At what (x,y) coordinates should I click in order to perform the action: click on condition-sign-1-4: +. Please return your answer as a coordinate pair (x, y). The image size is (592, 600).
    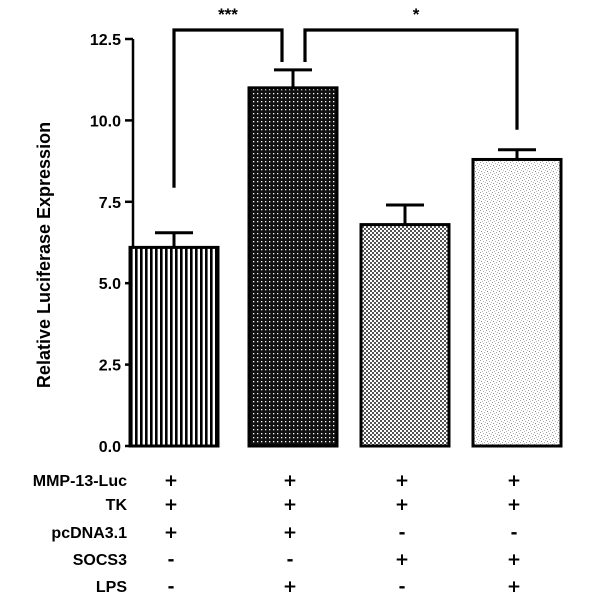
    Looking at the image, I should click on (514, 481).